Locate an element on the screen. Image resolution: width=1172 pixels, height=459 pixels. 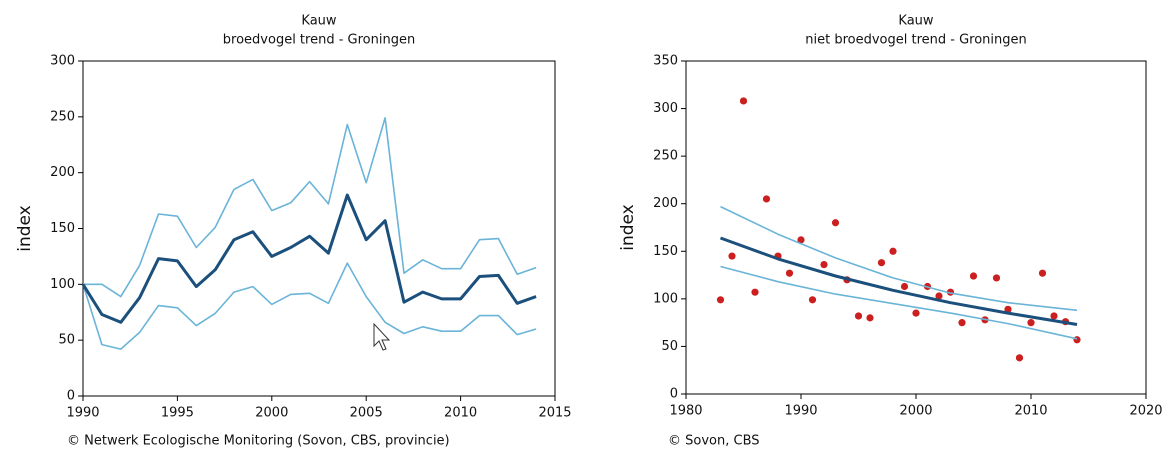
x-tick-label: 2020 is located at coordinates (1145, 411).